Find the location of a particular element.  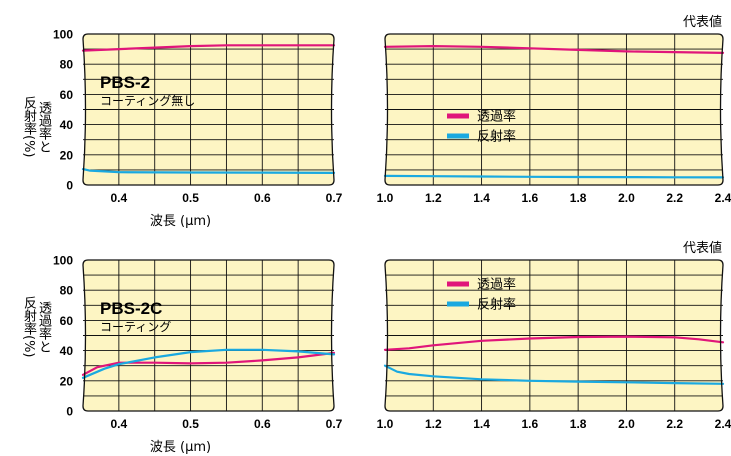

coating-label: コーティング無し is located at coordinates (147, 100).